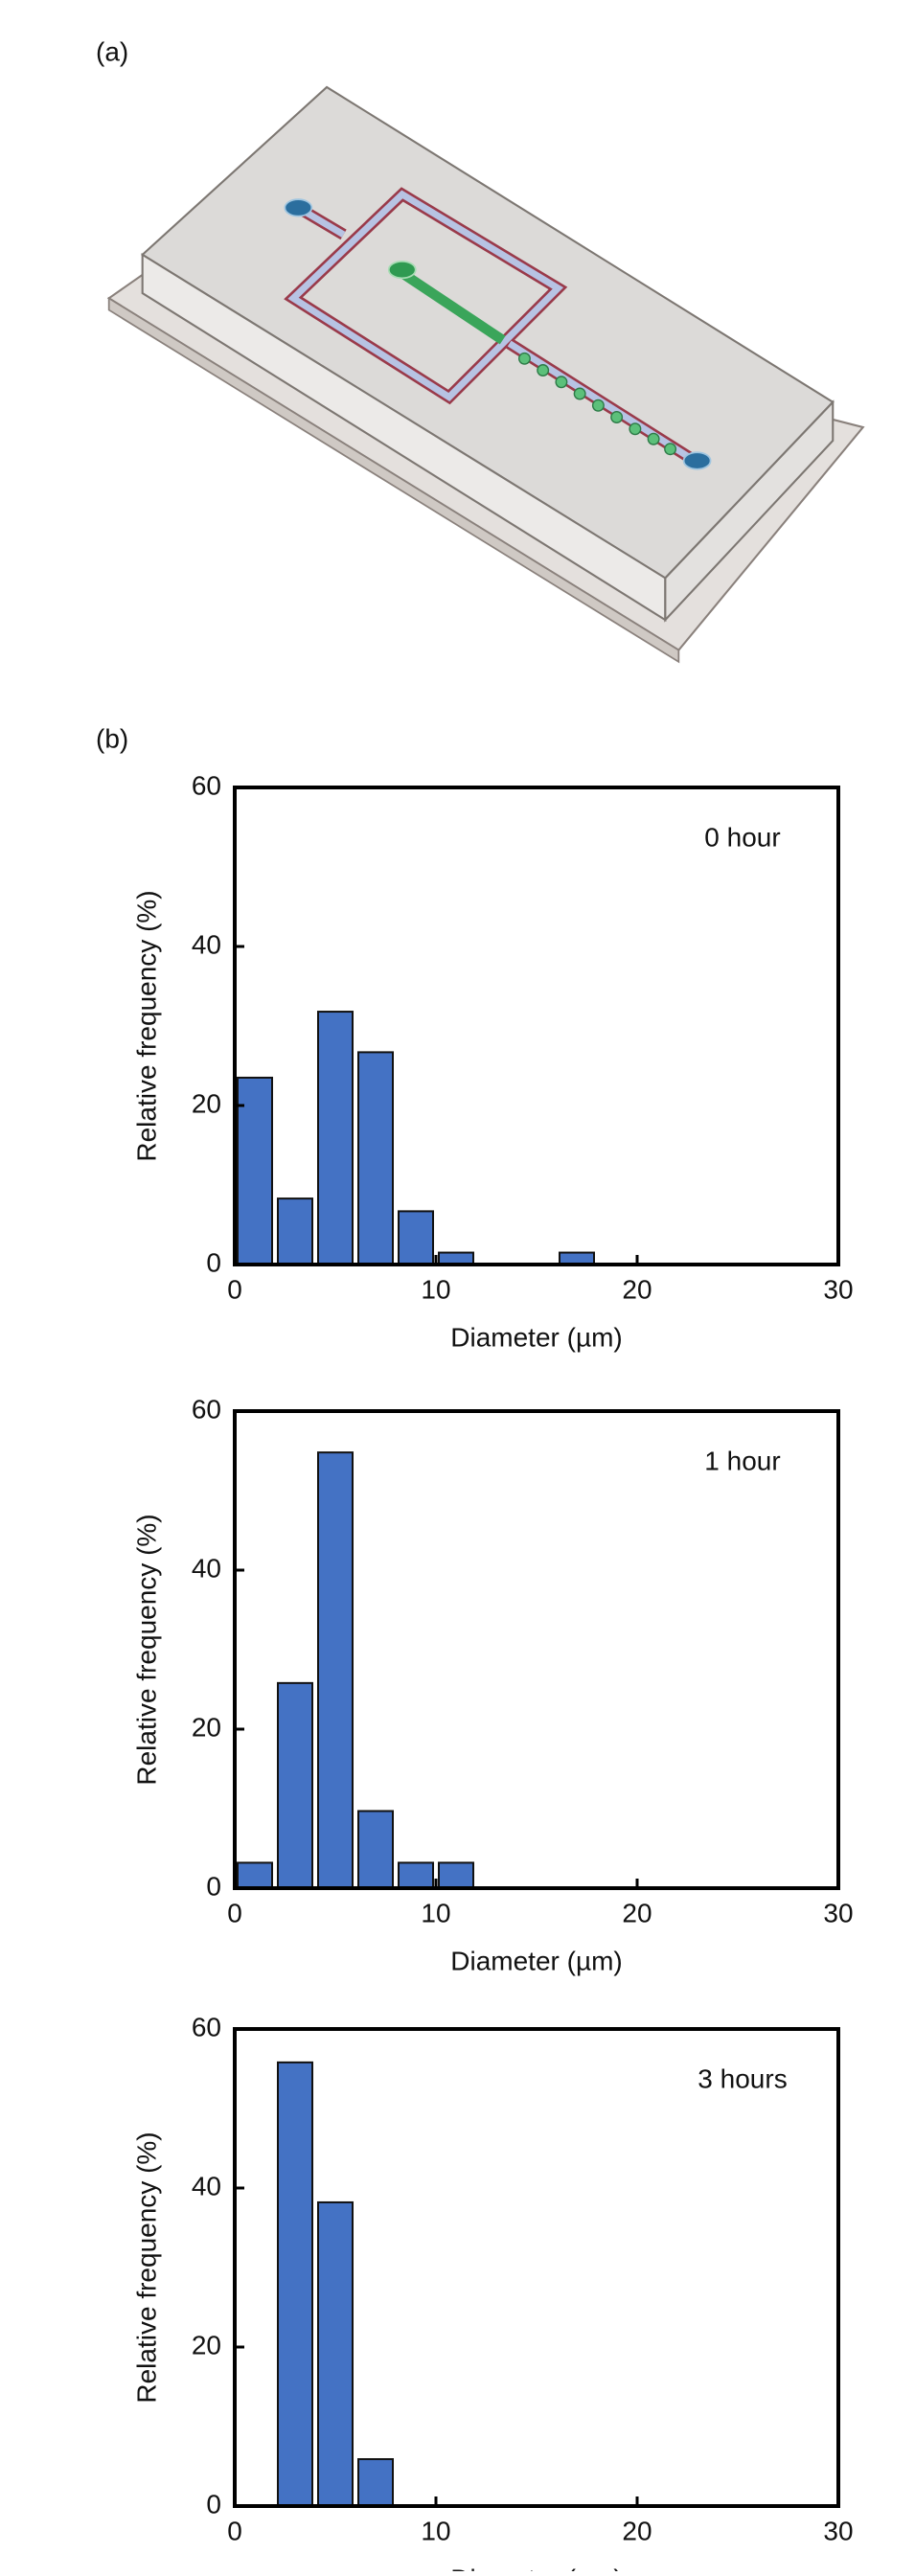 The width and height of the screenshot is (915, 2576). What do you see at coordinates (742, 837) in the screenshot?
I see `chart-title: 0 hour` at bounding box center [742, 837].